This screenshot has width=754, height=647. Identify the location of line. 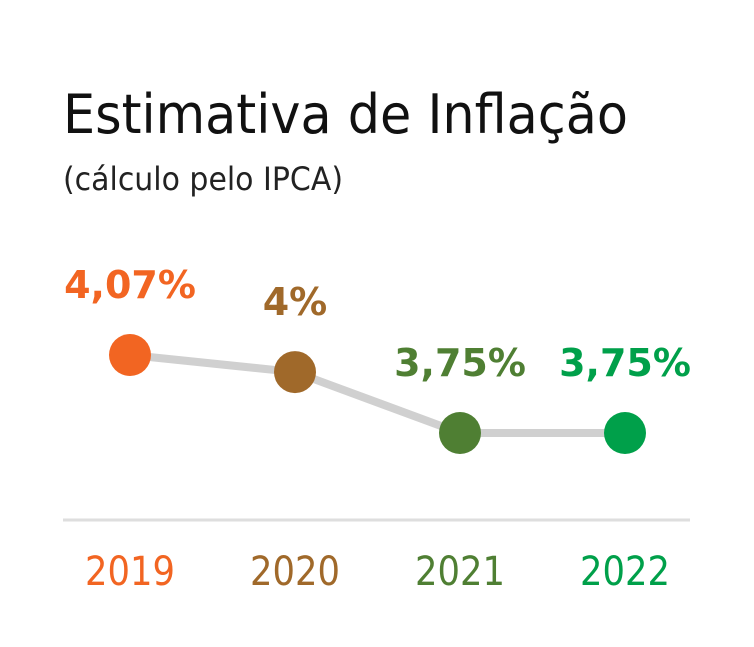
(377, 394).